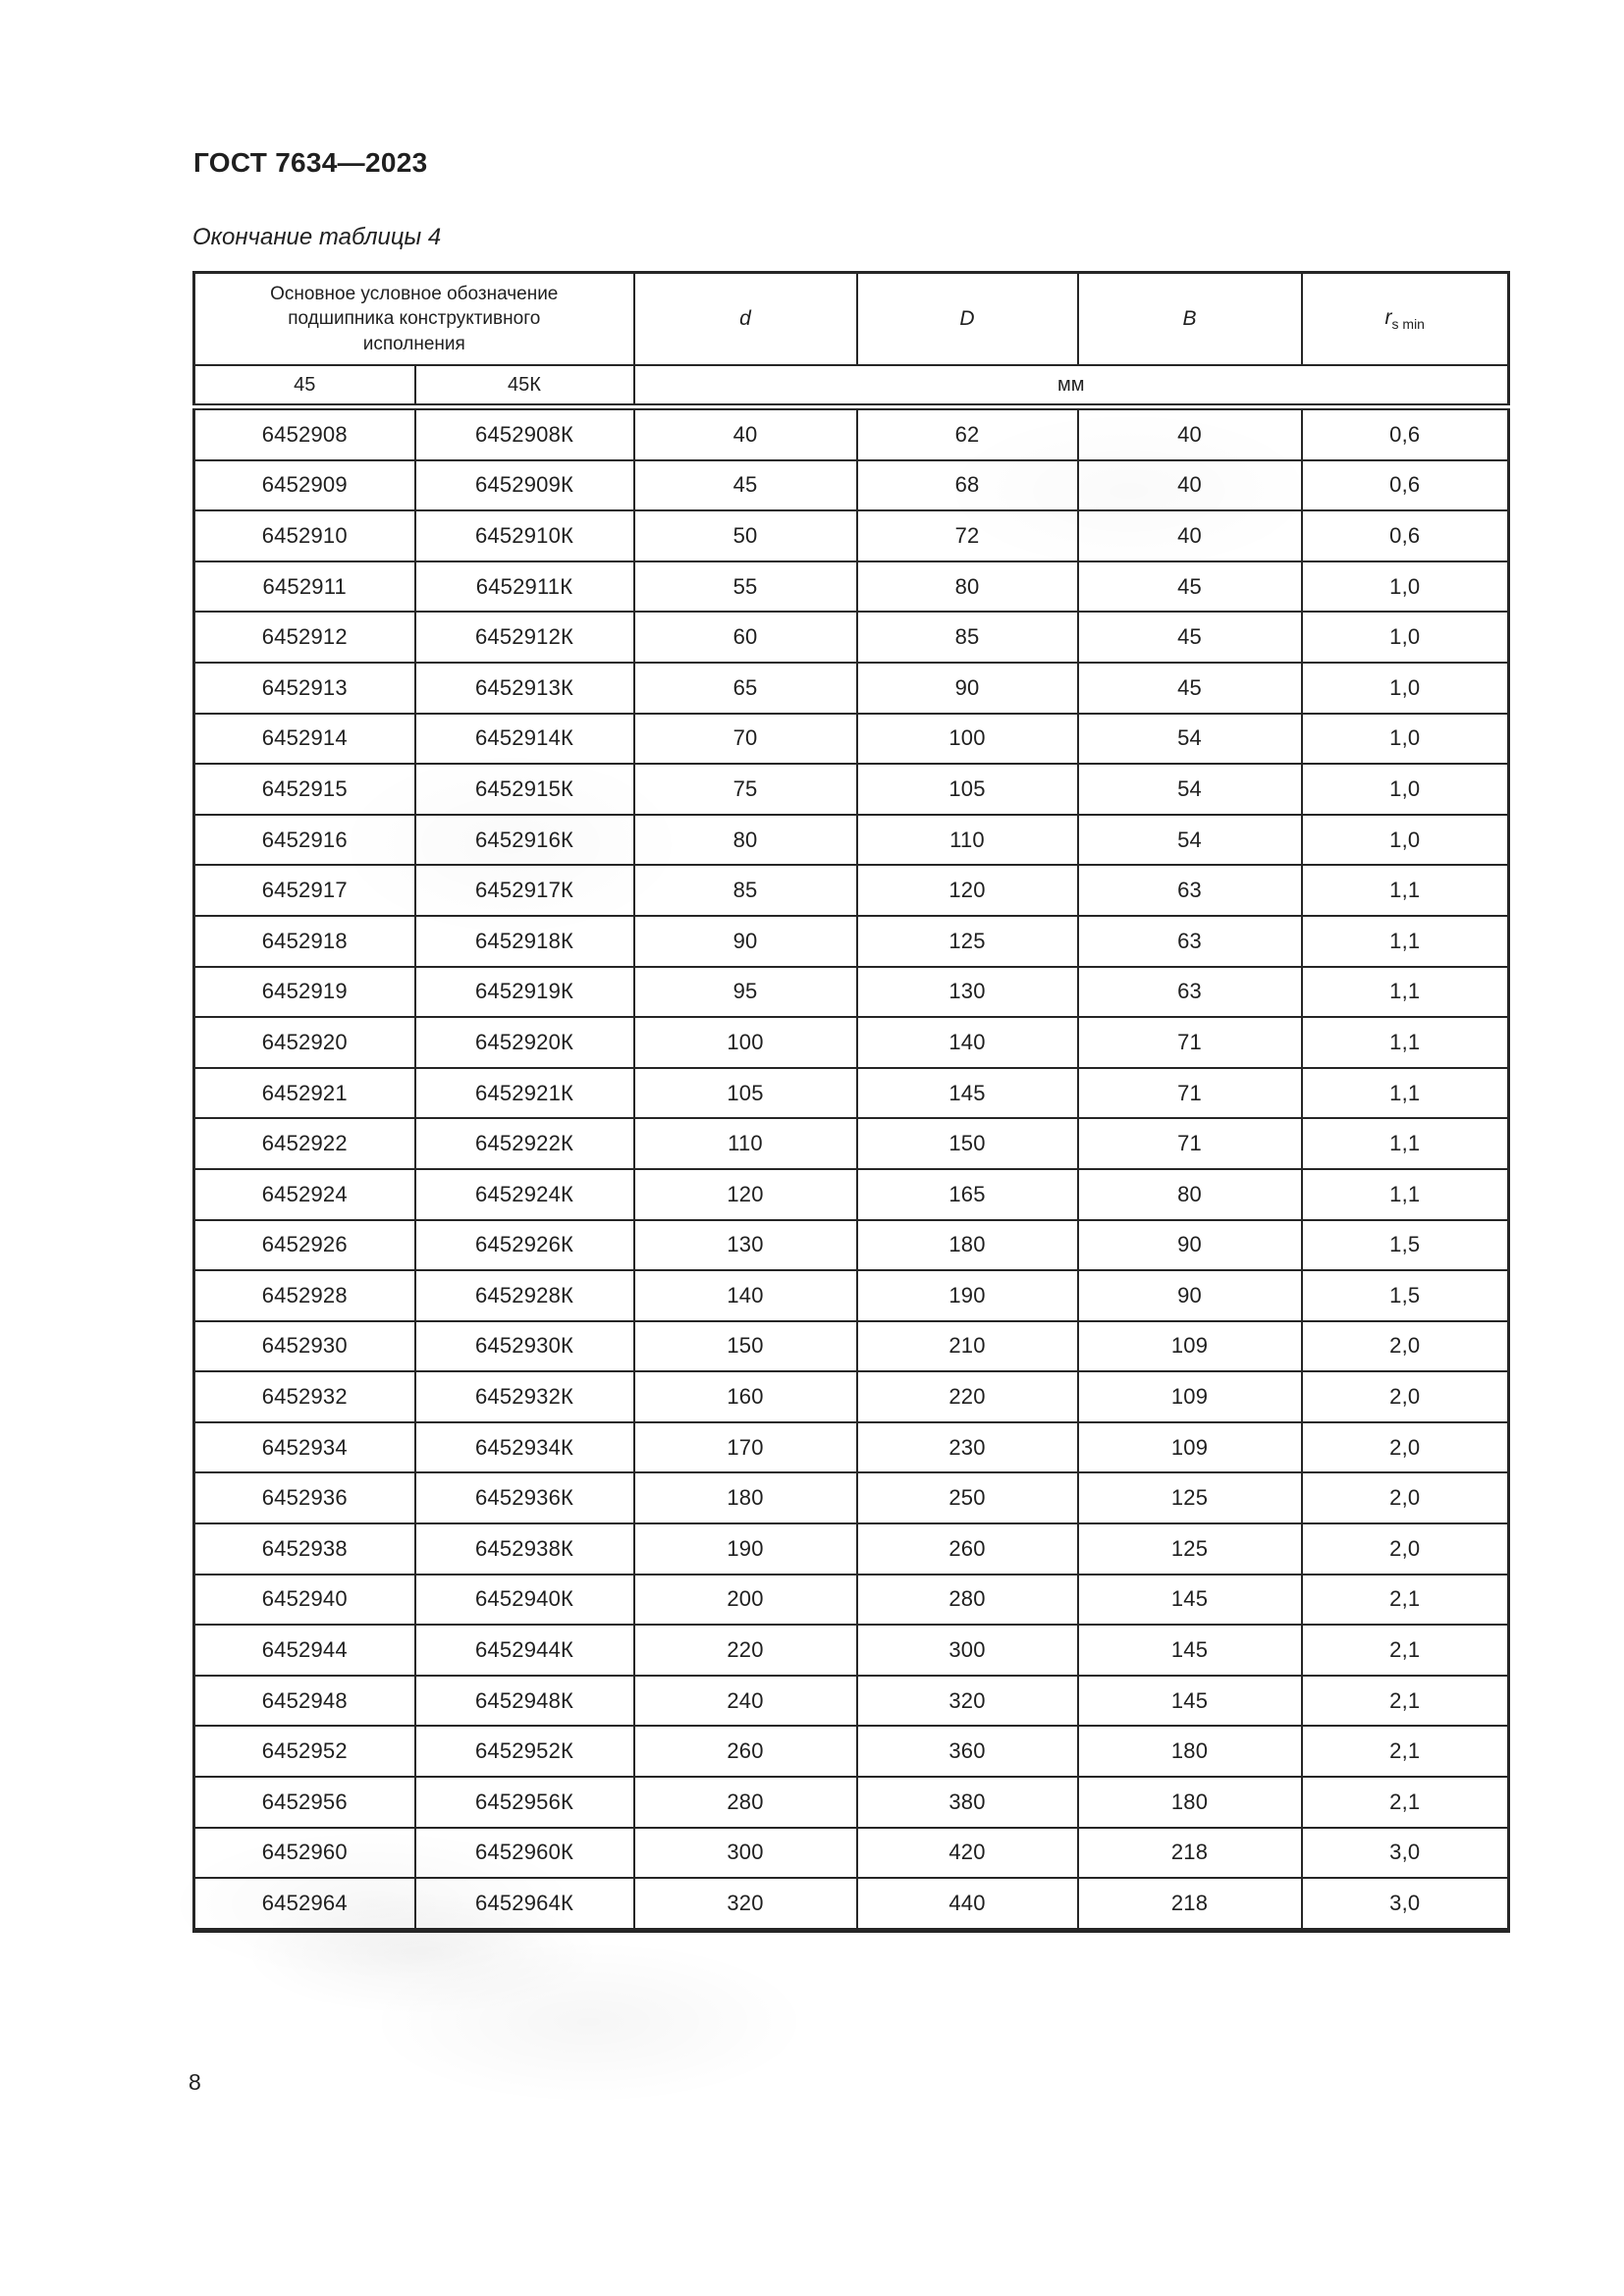 This screenshot has height=2296, width=1624. What do you see at coordinates (745, 1346) in the screenshot?
I see `cell: 150` at bounding box center [745, 1346].